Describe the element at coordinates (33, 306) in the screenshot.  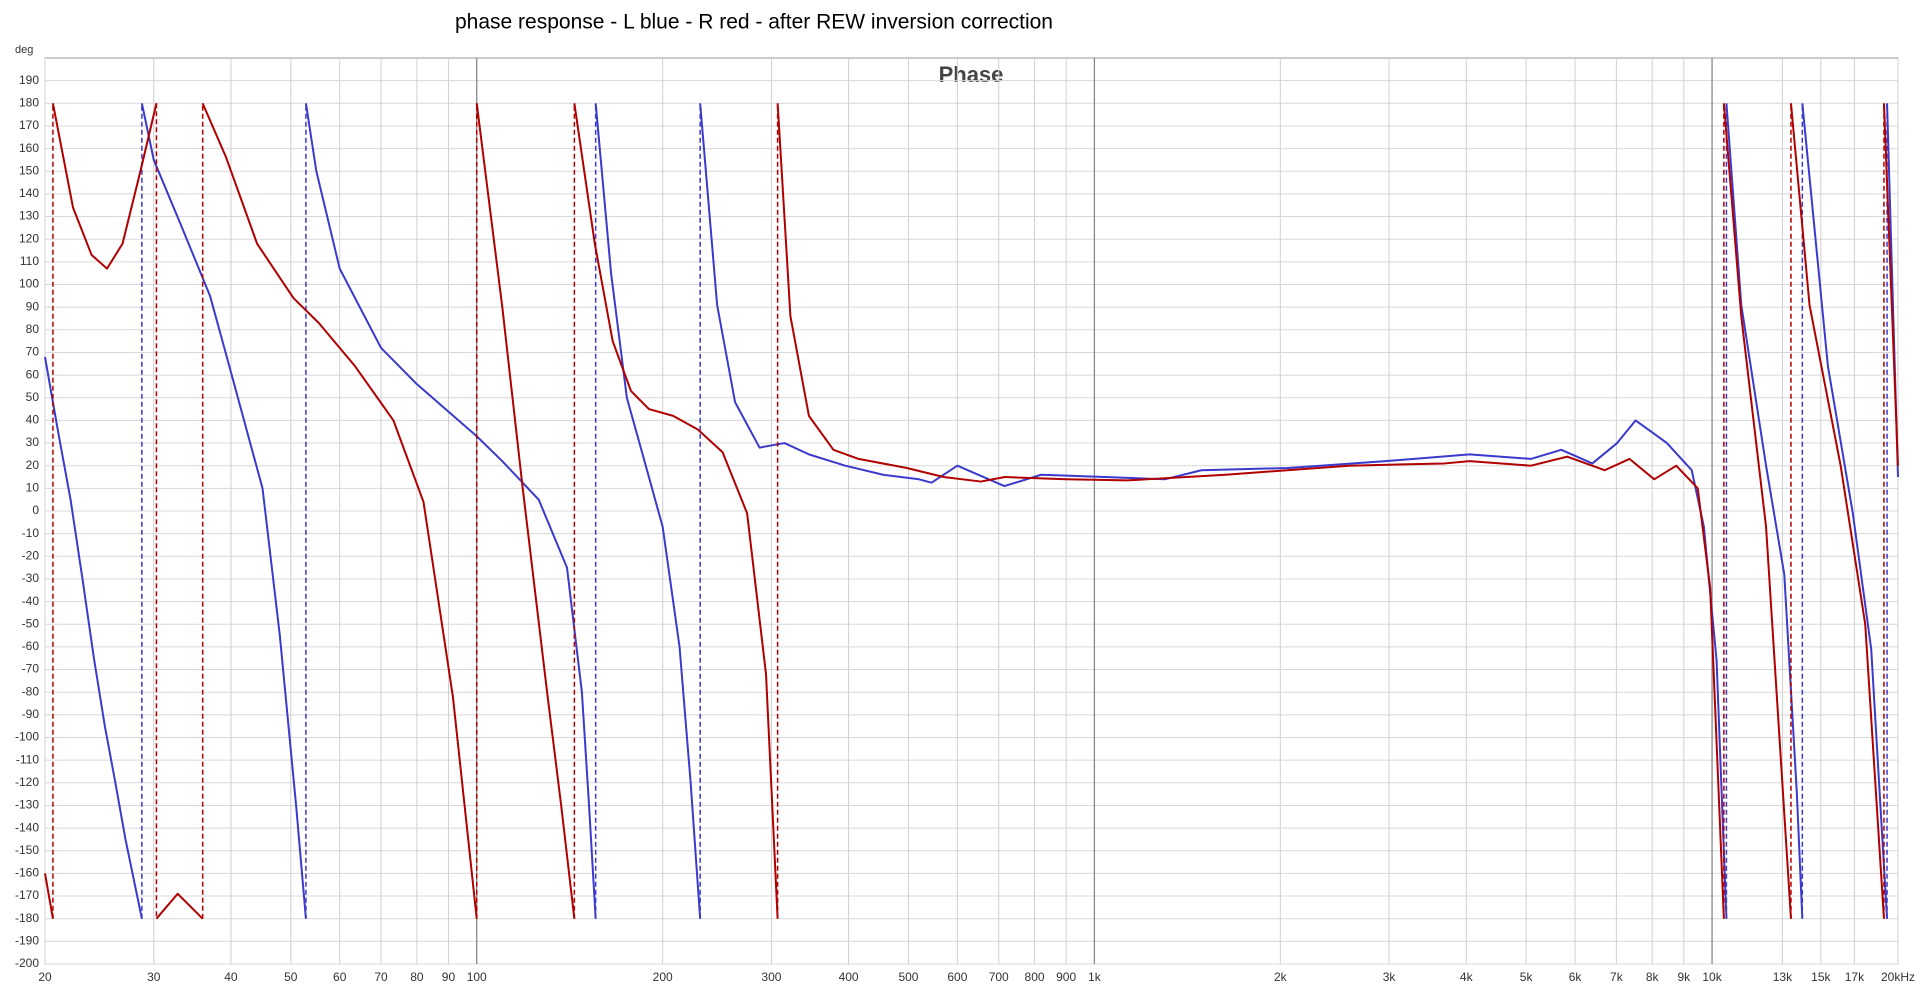
I see `y-tick-label: 90` at that location.